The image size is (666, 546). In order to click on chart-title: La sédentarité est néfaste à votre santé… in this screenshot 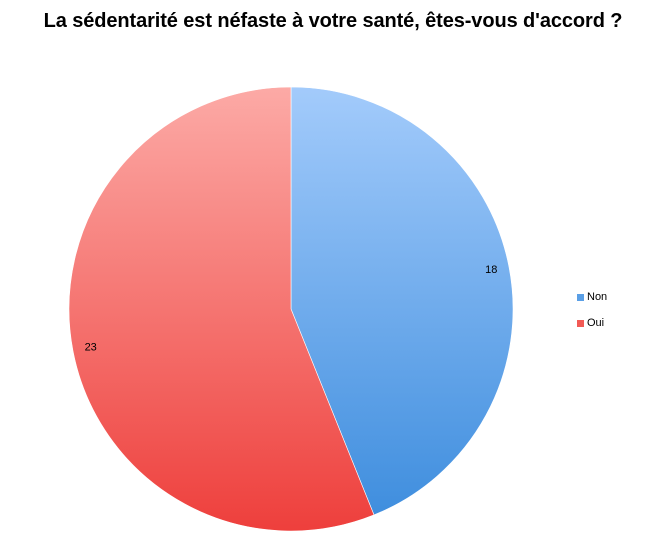, I will do `click(333, 21)`.